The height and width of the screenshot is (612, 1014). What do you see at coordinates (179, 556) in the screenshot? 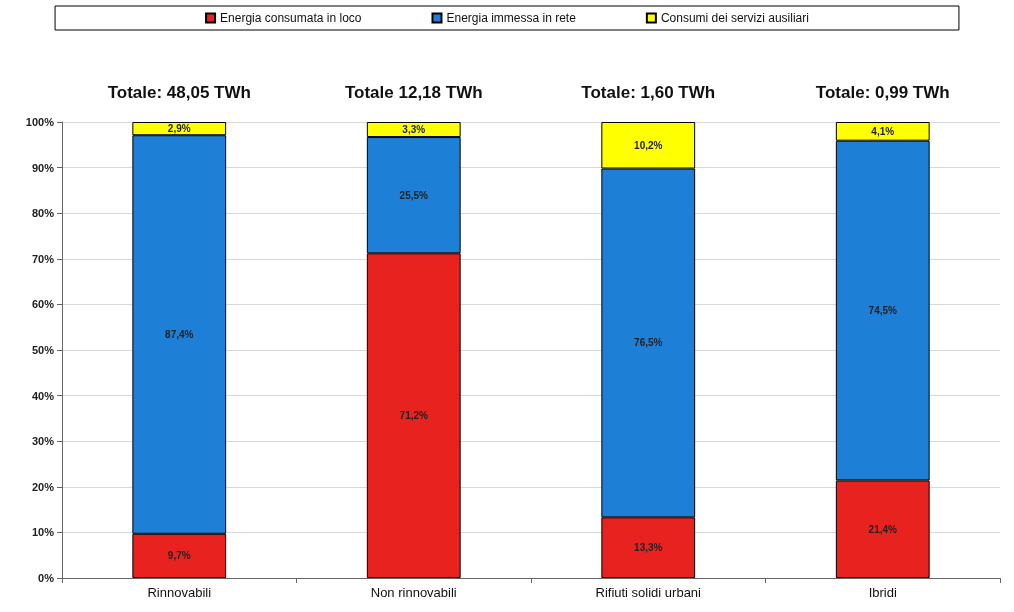
I see `data-label: 9,7%` at bounding box center [179, 556].